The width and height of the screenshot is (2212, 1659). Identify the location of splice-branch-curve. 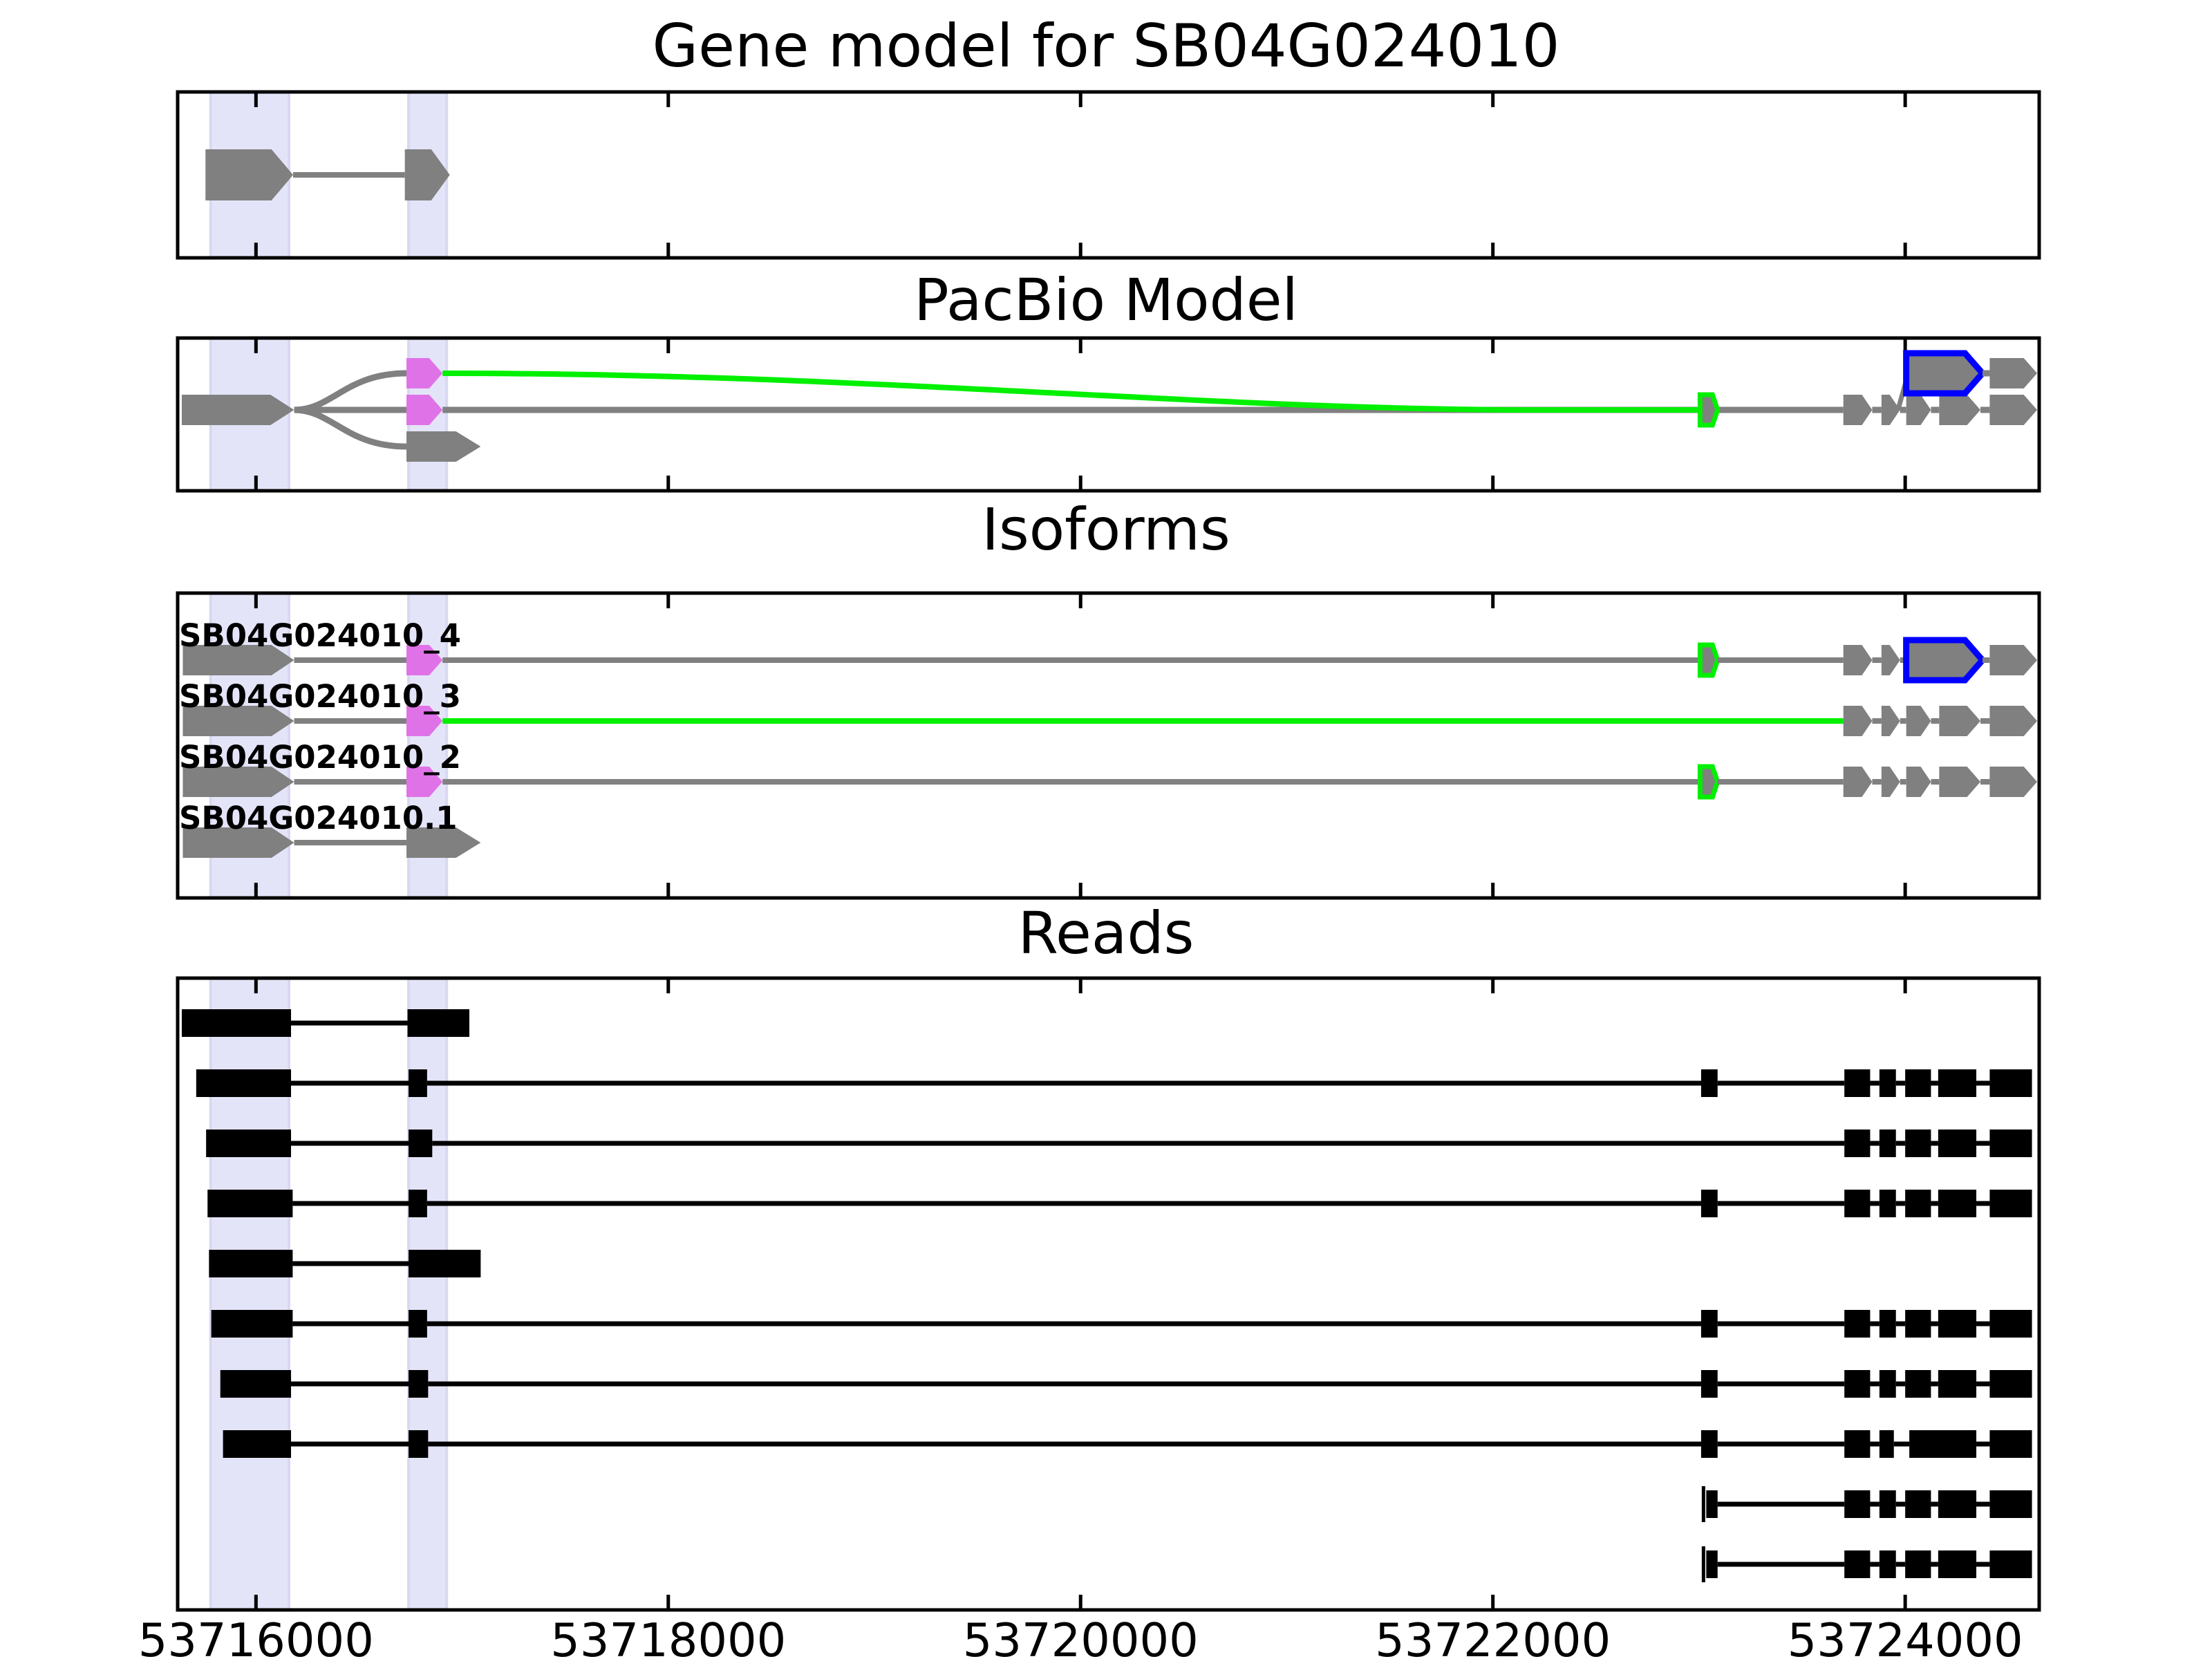
(350, 392).